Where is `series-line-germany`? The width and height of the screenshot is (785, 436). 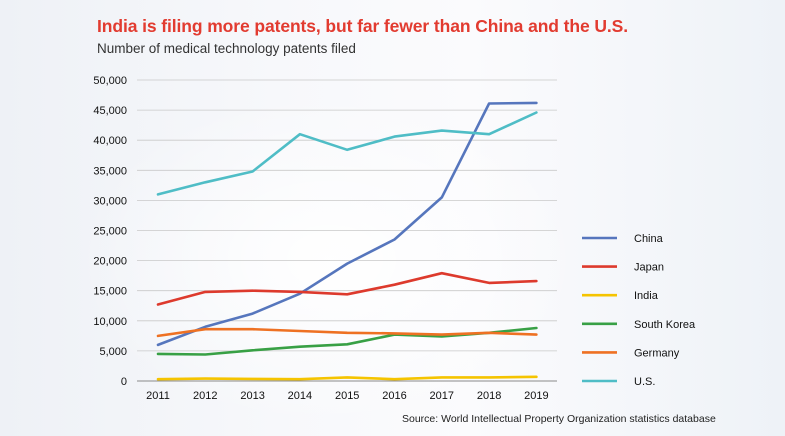 series-line-germany is located at coordinates (347, 332).